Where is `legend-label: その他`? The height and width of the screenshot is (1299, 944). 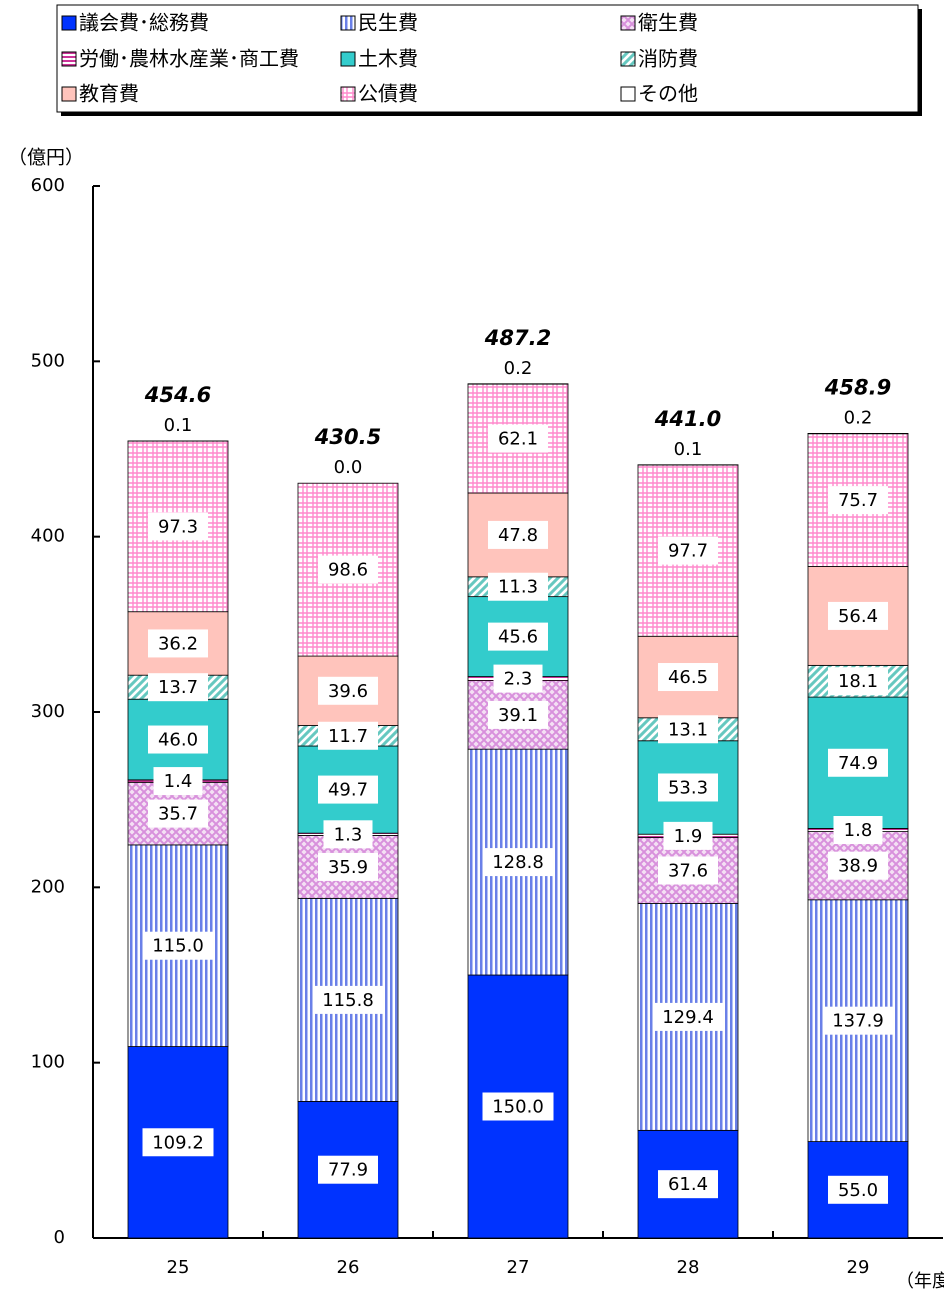
legend-label: その他 is located at coordinates (668, 94).